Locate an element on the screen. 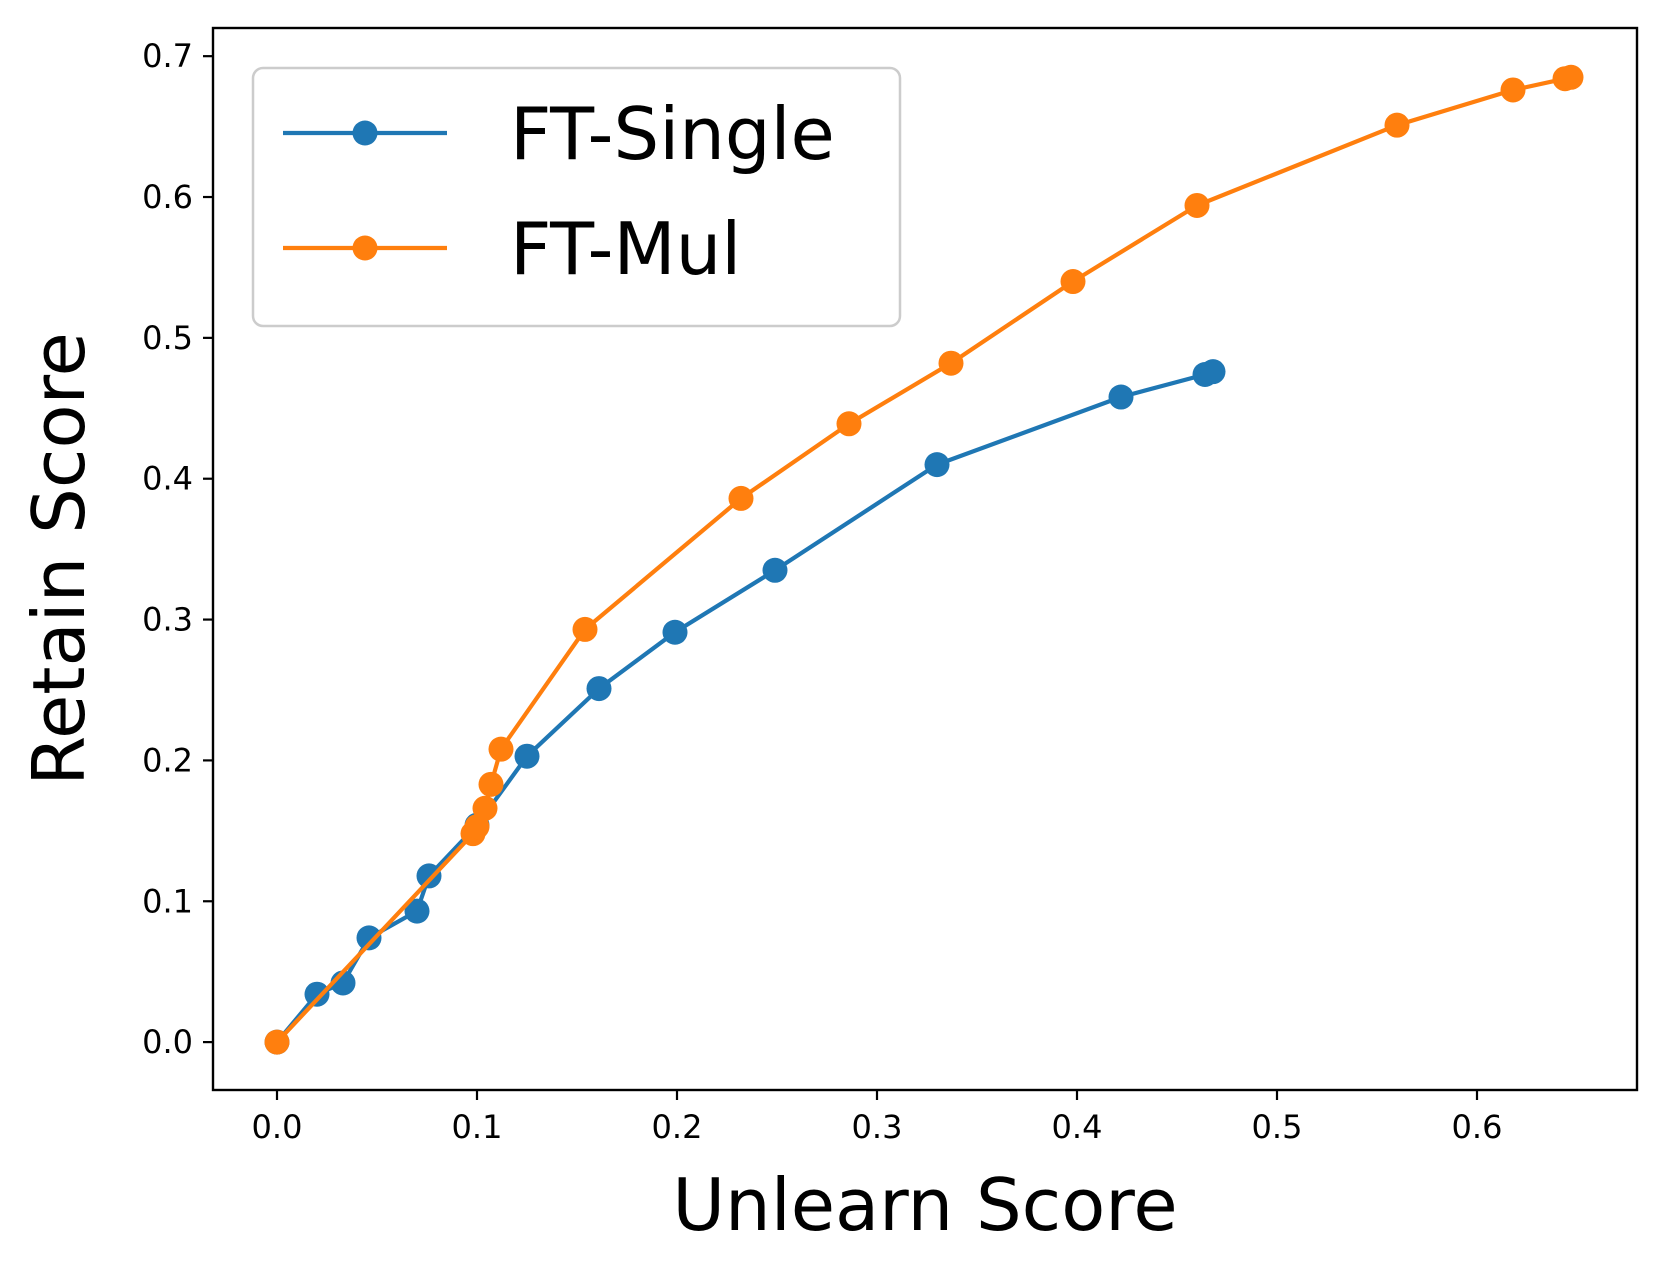 The width and height of the screenshot is (1660, 1274). y-axis-title: Retain Score is located at coordinates (59, 559).